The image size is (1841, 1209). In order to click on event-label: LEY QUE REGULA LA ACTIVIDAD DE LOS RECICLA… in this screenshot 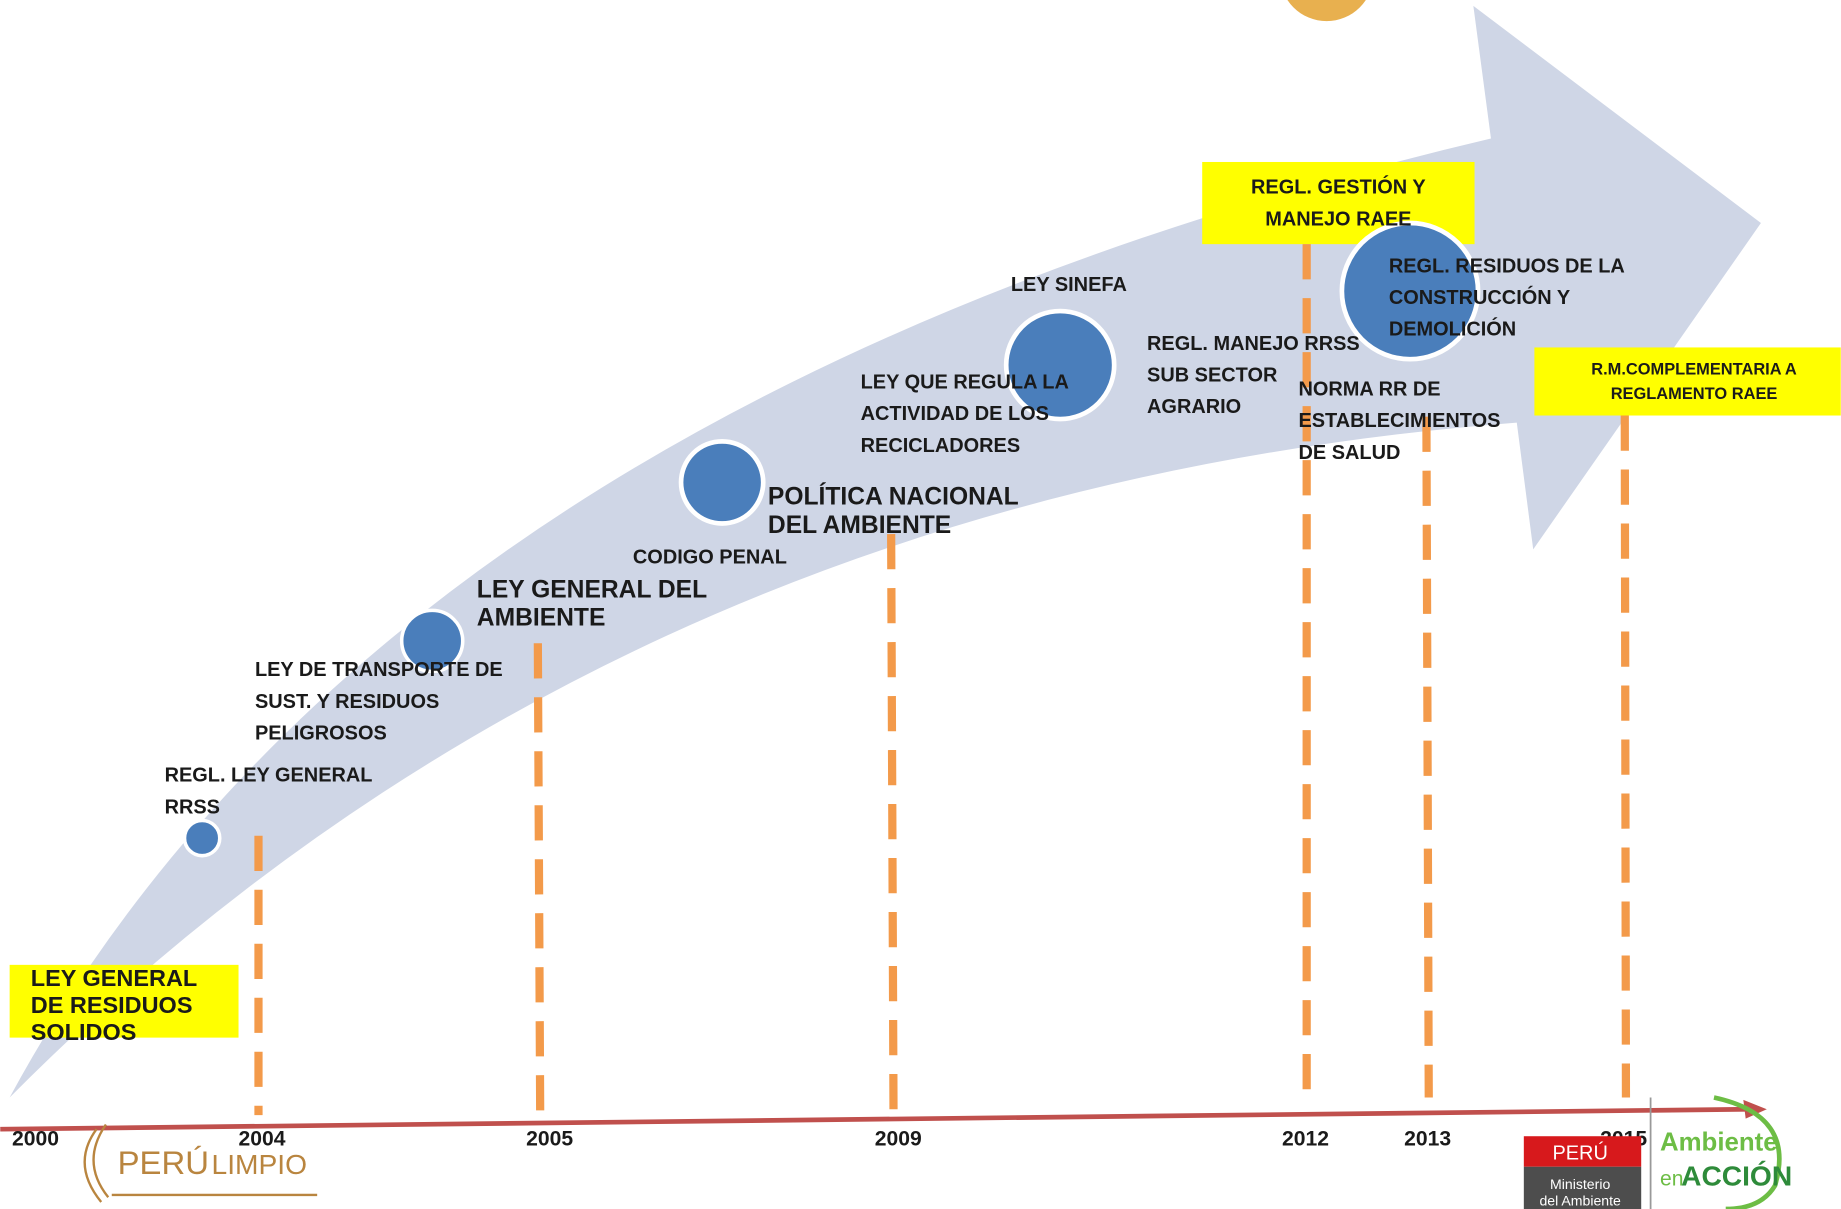, I will do `click(965, 414)`.